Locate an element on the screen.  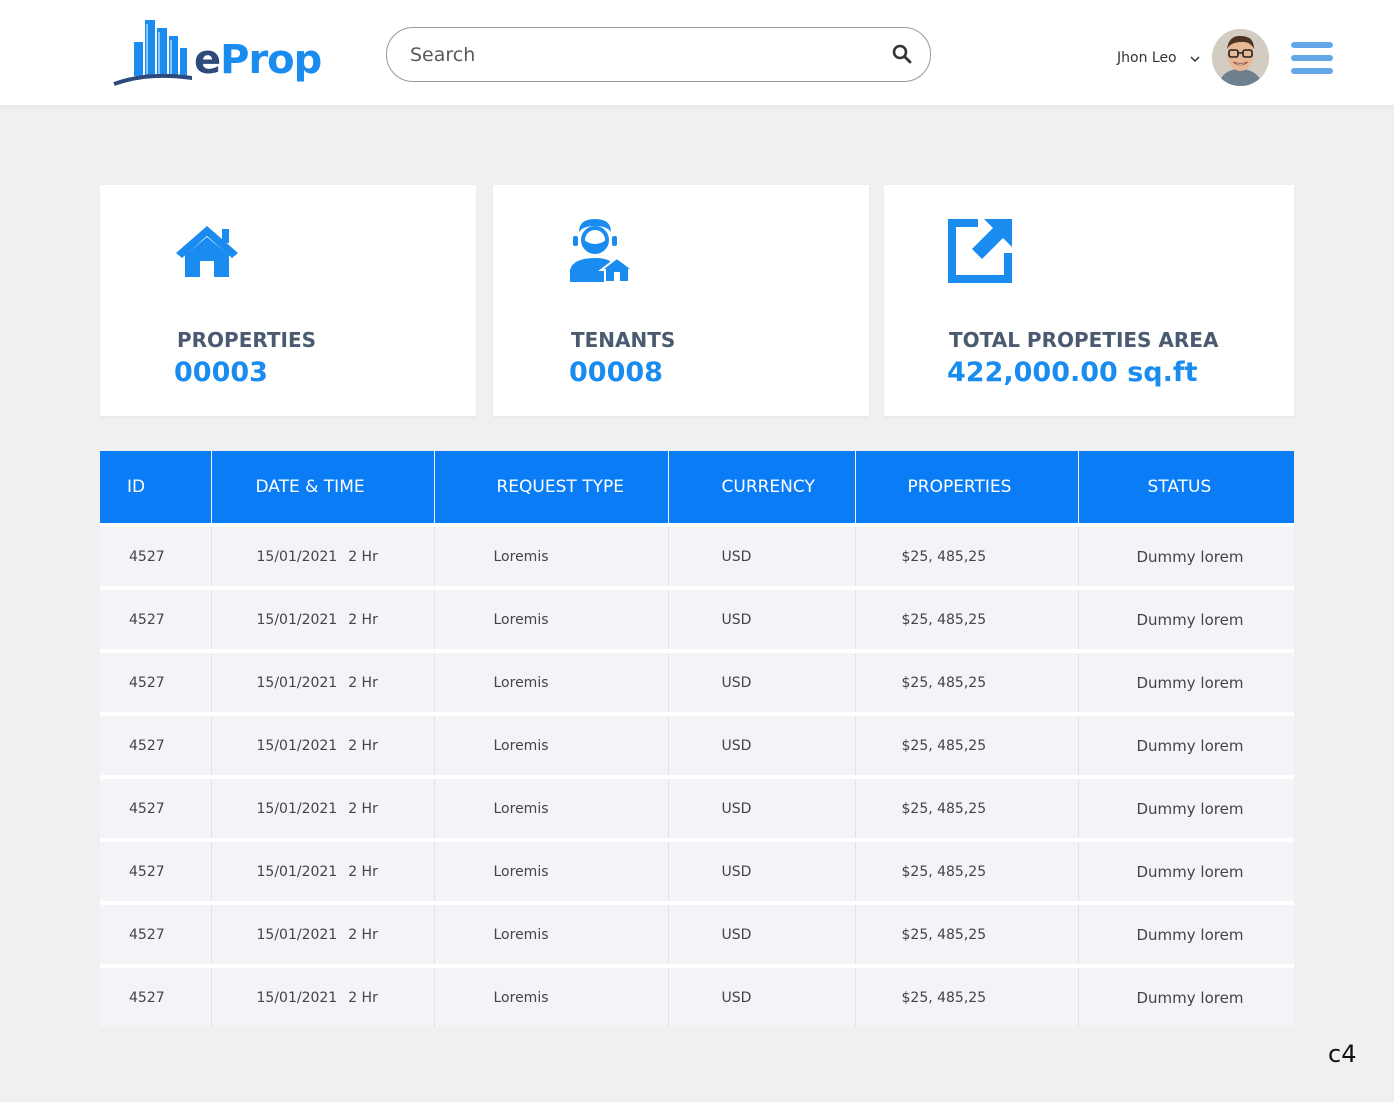
user-avatar-icon is located at coordinates (1240, 57).